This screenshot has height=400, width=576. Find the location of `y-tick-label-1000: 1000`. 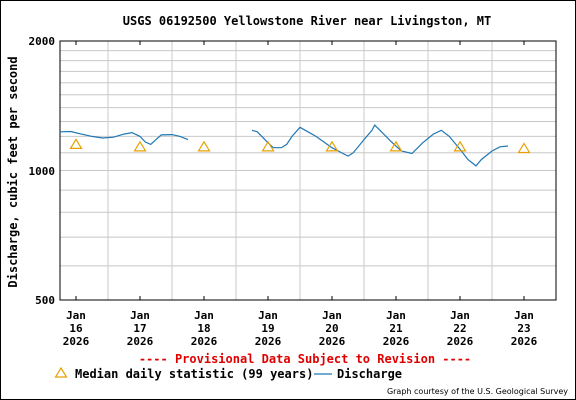

y-tick-label-1000: 1000 is located at coordinates (42, 171).